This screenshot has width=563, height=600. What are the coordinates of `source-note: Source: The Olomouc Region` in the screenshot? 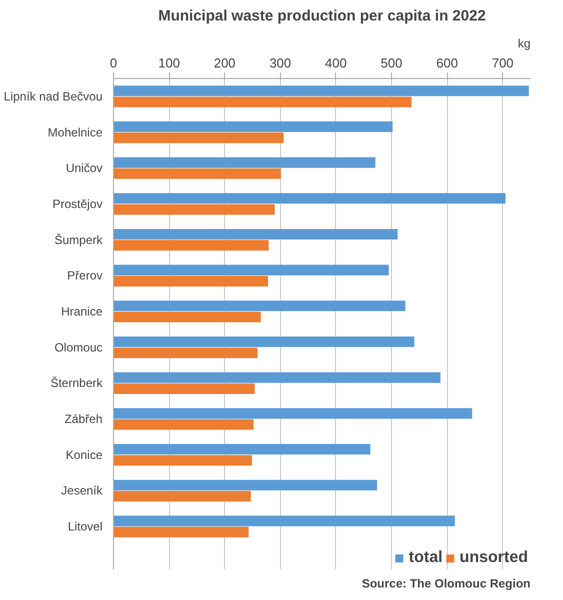 It's located at (446, 583).